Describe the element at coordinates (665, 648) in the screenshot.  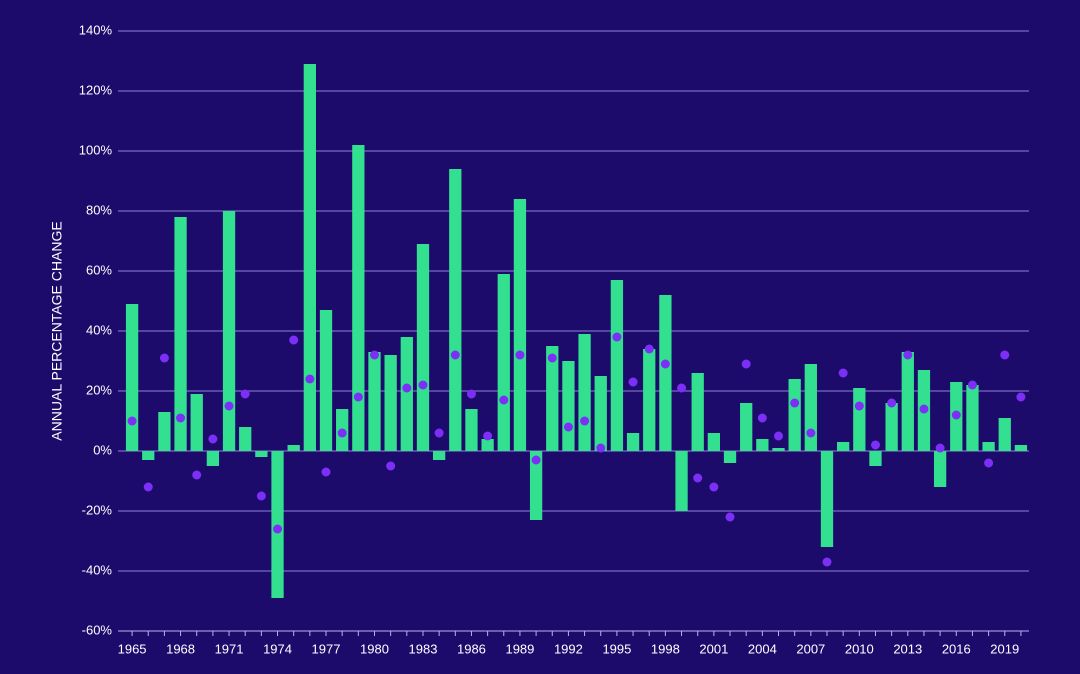
I see `x-tick-label: 1998` at that location.